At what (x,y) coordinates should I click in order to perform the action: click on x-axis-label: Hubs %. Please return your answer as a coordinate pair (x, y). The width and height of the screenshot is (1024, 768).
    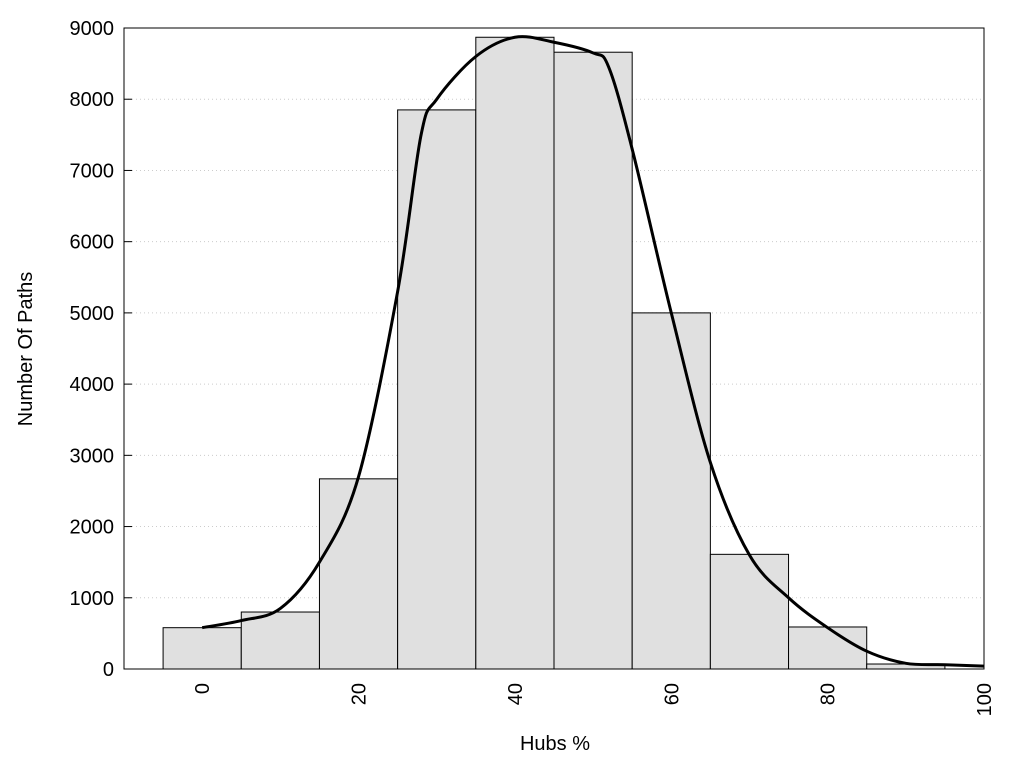
    Looking at the image, I should click on (555, 744).